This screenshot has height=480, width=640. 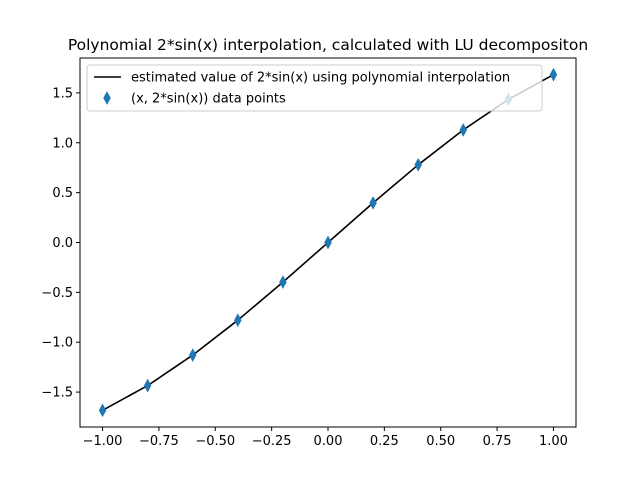 I want to click on y-tick-label: 0.0, so click(x=62, y=243).